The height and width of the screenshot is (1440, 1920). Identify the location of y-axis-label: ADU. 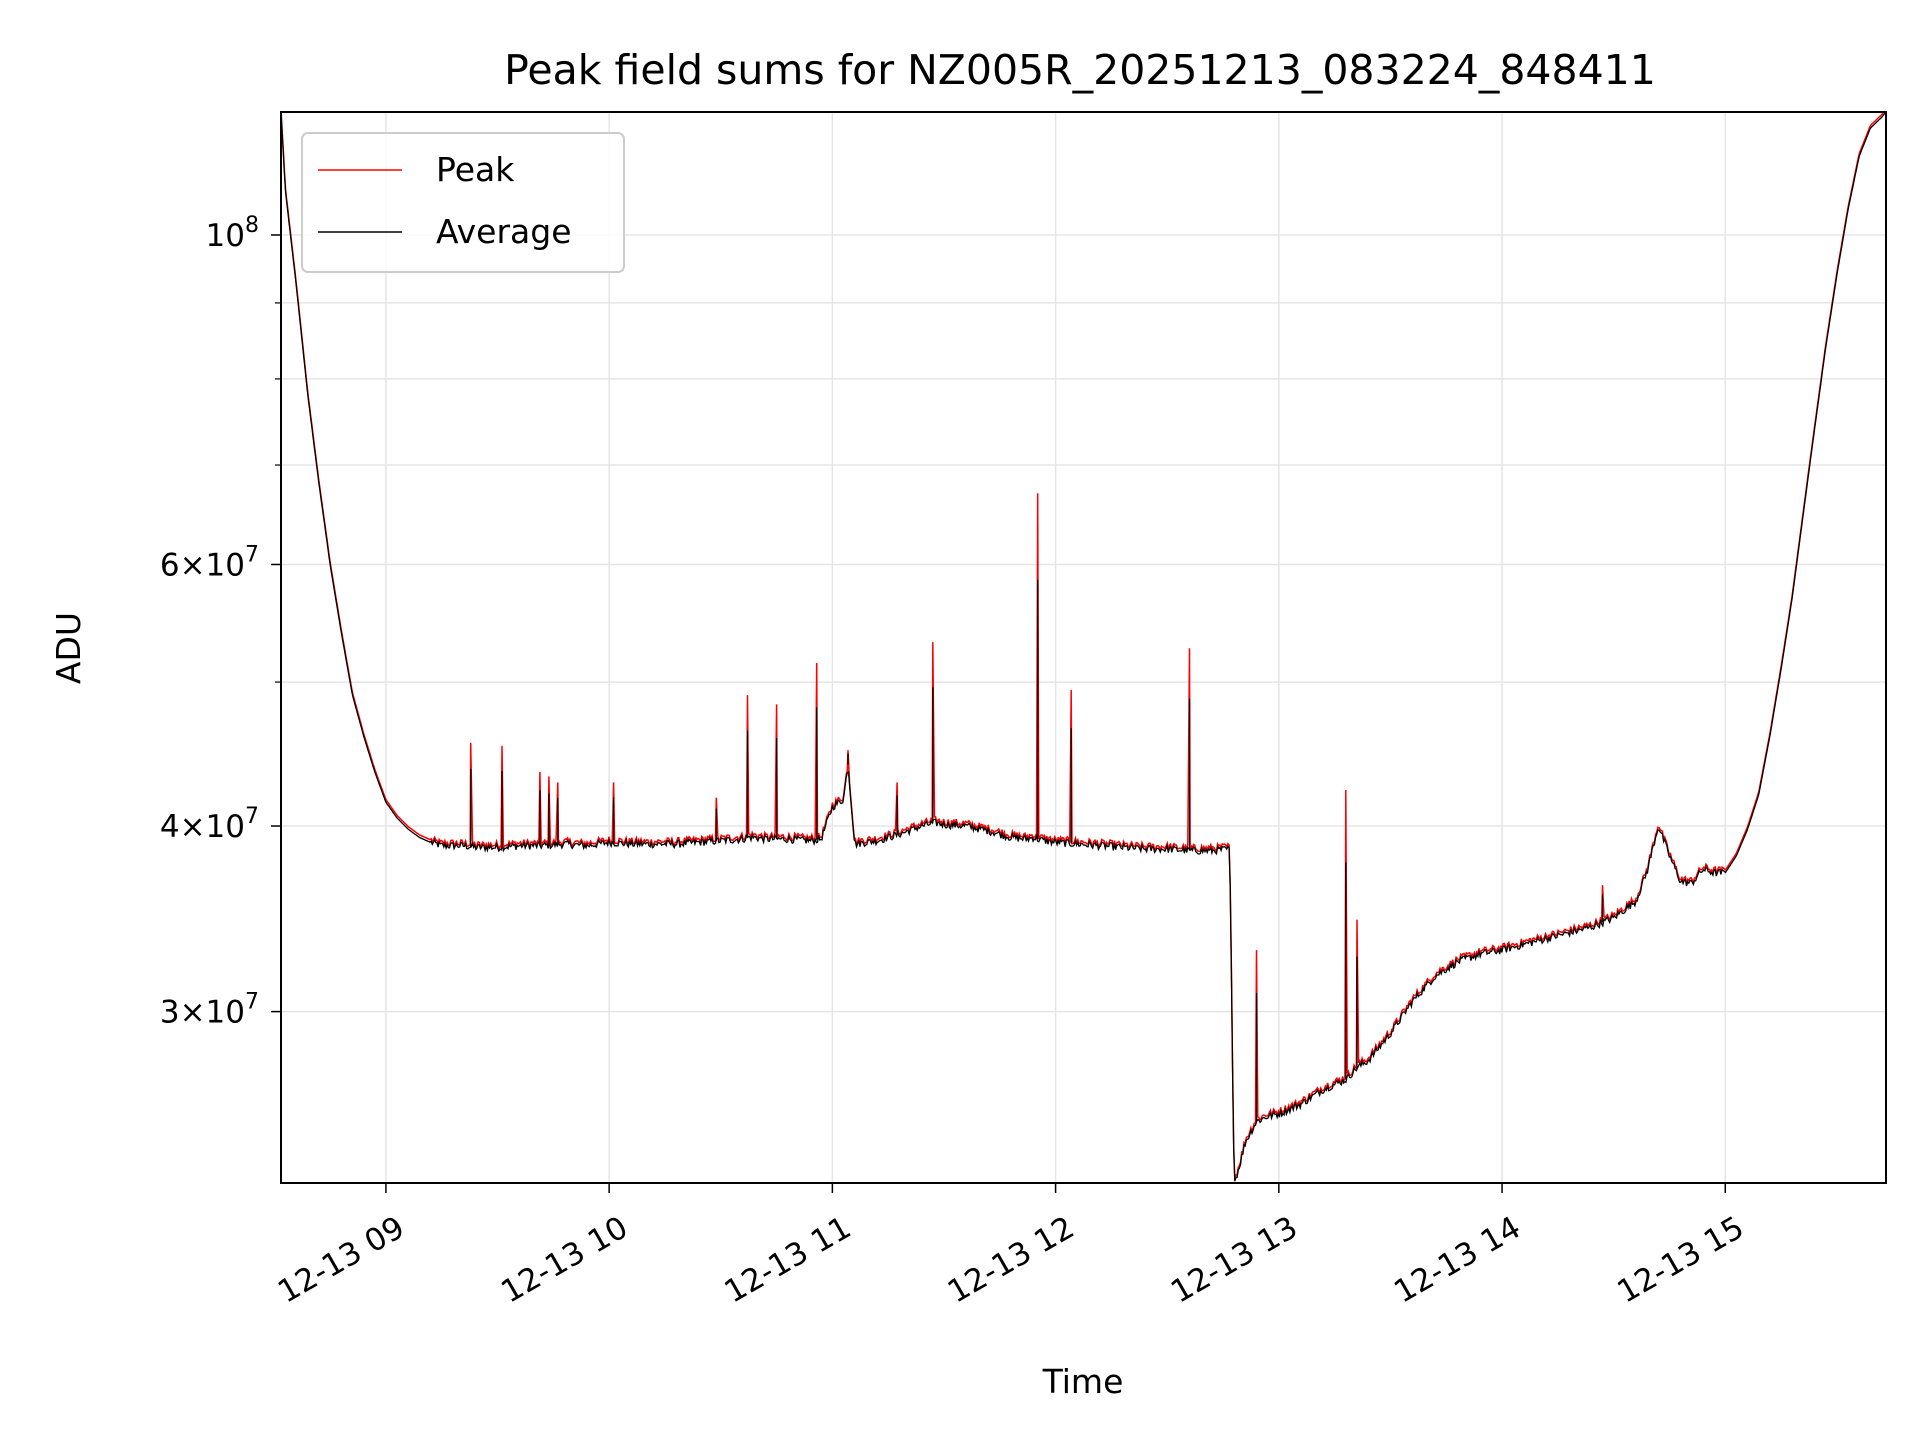
(68, 648).